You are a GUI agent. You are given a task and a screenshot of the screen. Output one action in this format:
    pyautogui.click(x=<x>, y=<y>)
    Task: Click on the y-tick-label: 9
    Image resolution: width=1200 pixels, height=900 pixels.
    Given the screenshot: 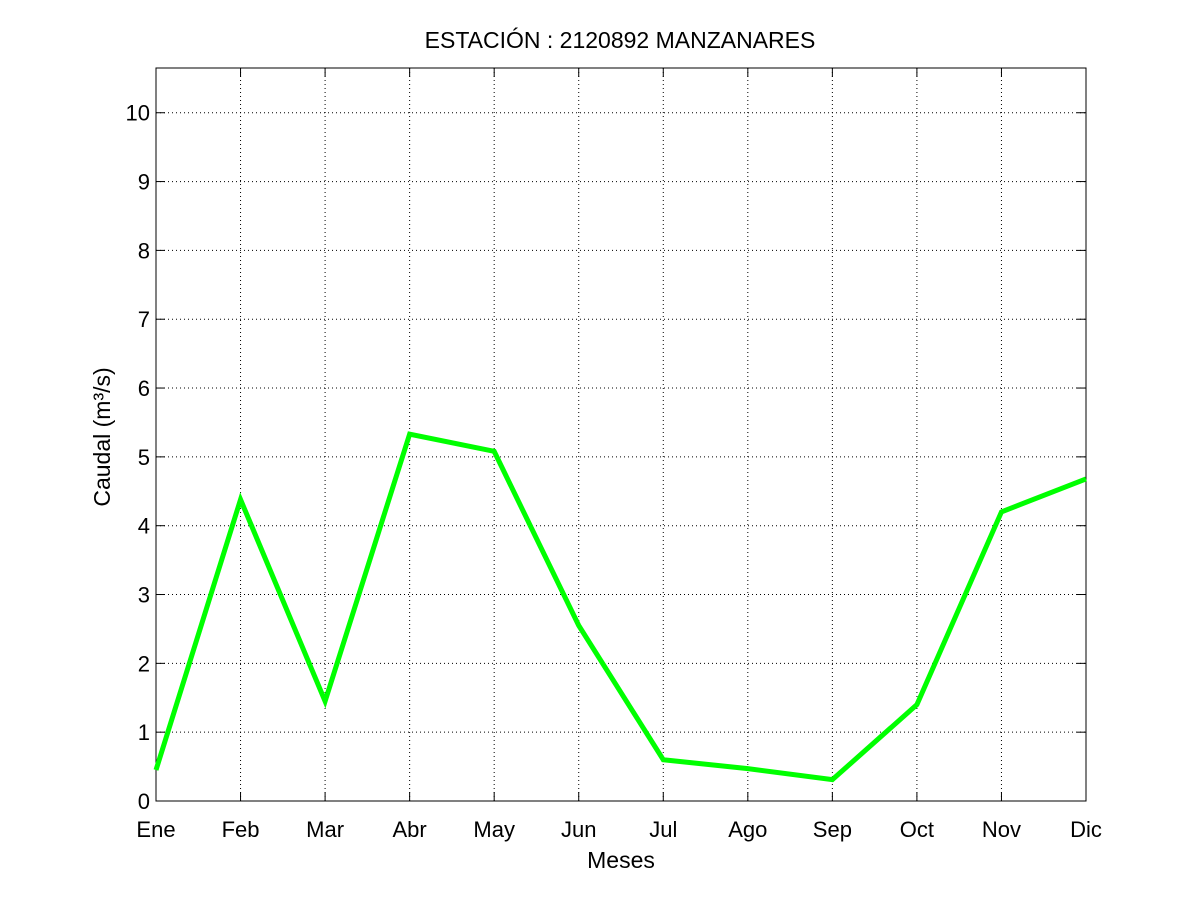 What is the action you would take?
    pyautogui.click(x=144, y=182)
    